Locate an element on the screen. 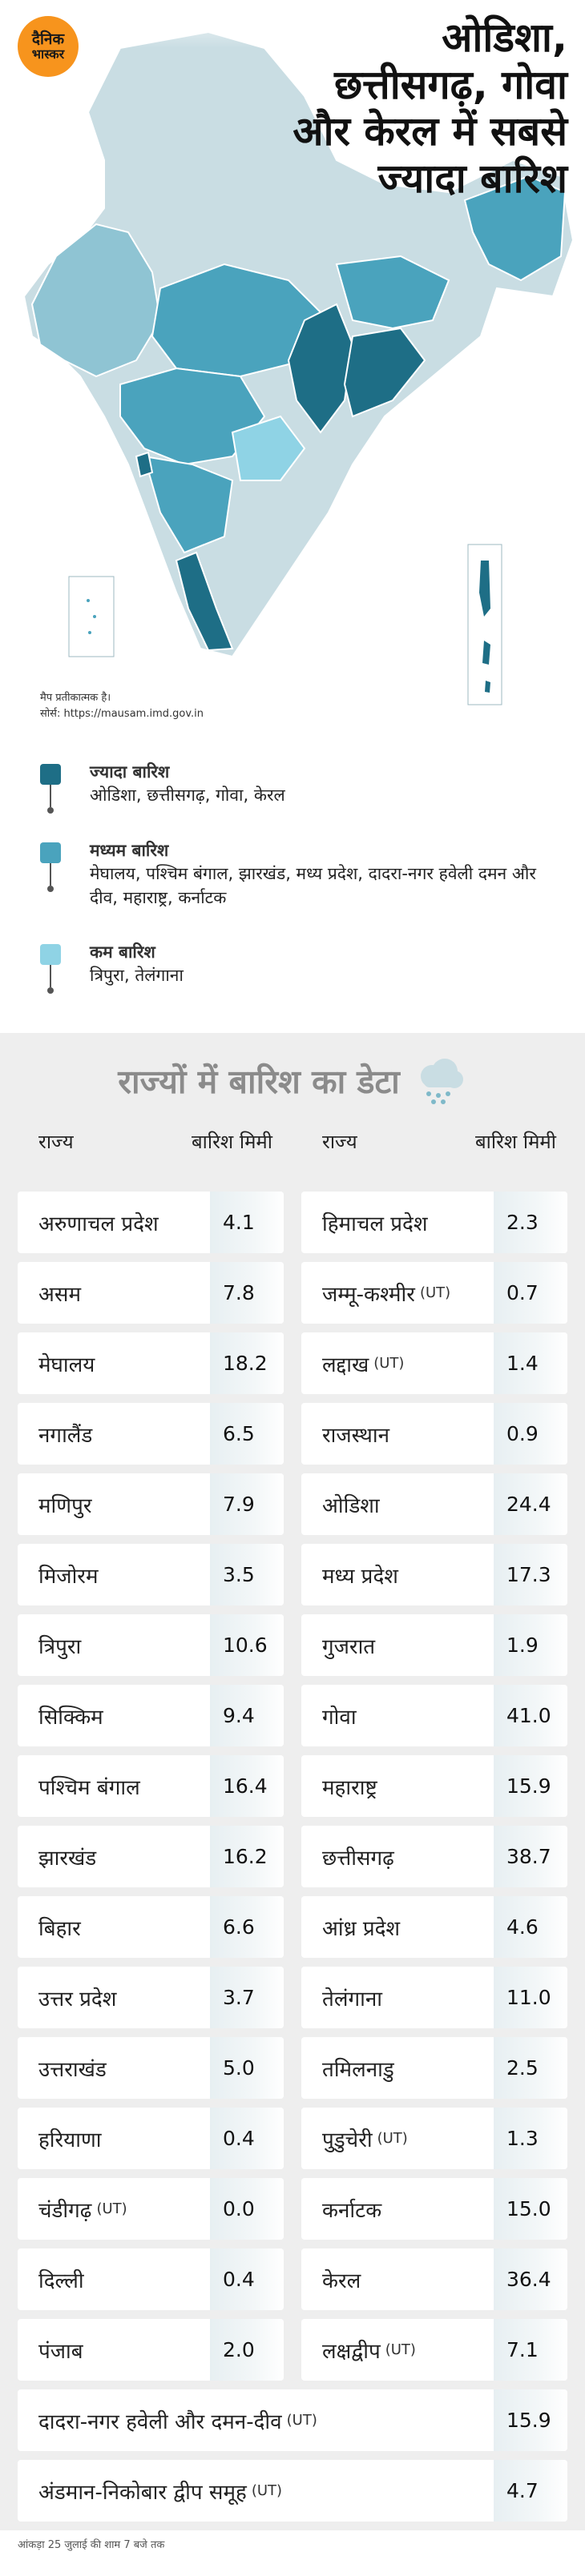  rain-value: 0.4 is located at coordinates (247, 2138).